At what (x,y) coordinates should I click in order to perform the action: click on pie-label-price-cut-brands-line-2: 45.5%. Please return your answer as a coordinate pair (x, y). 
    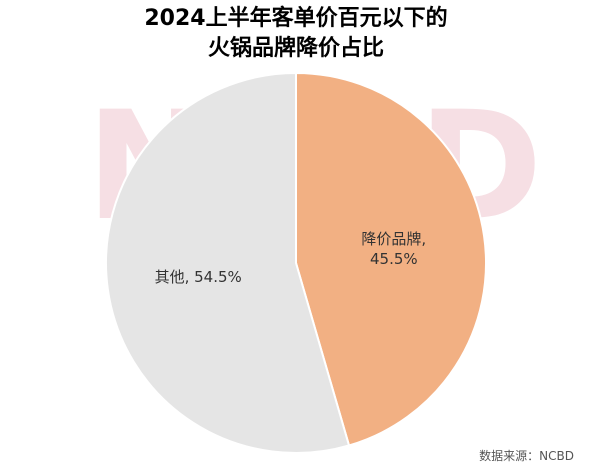
    Looking at the image, I should click on (394, 259).